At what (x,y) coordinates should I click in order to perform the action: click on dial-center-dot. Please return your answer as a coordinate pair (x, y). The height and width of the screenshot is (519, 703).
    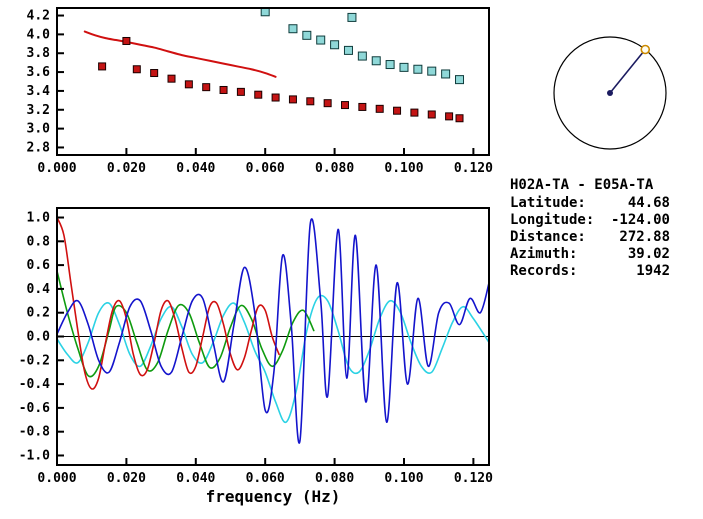
    Looking at the image, I should click on (610, 93).